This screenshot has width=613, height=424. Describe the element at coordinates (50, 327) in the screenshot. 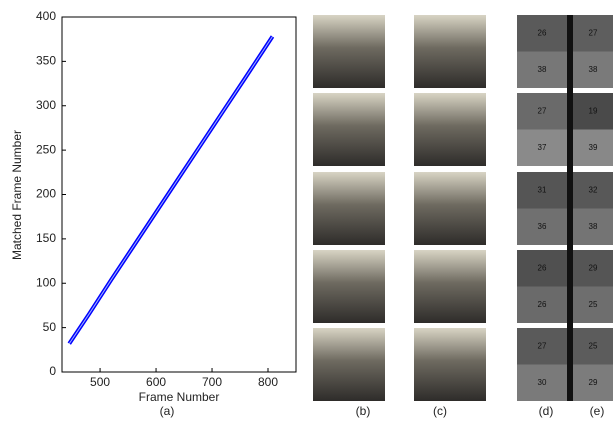

I see `y-tick-label: 50` at that location.